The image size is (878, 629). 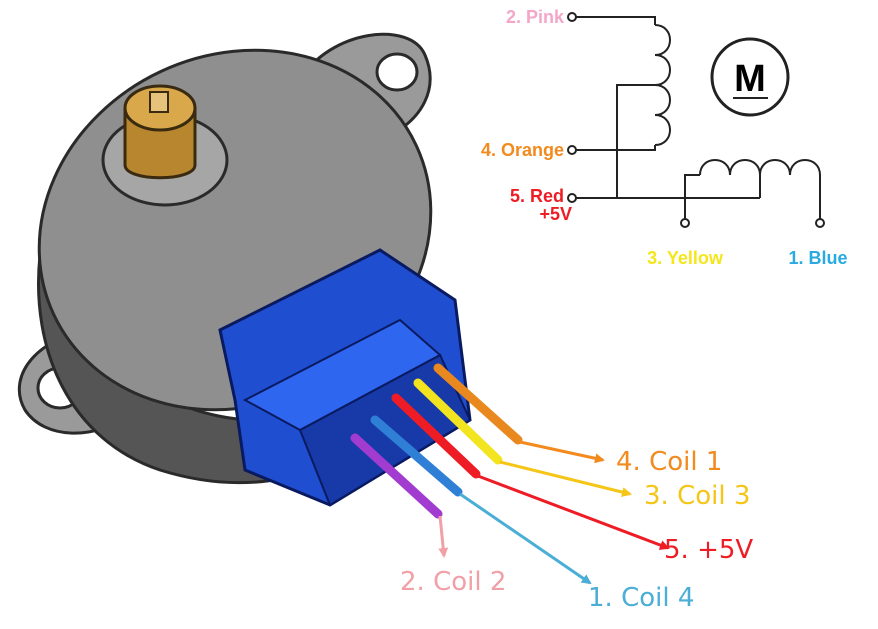 I want to click on coil-horizontal-left-lead, so click(x=692, y=196).